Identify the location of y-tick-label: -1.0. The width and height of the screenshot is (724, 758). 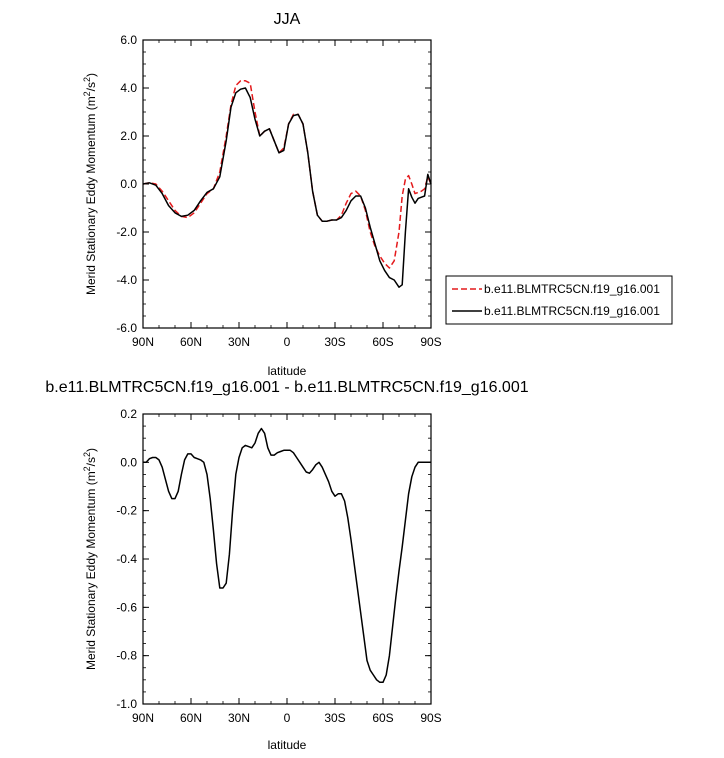
(126, 704).